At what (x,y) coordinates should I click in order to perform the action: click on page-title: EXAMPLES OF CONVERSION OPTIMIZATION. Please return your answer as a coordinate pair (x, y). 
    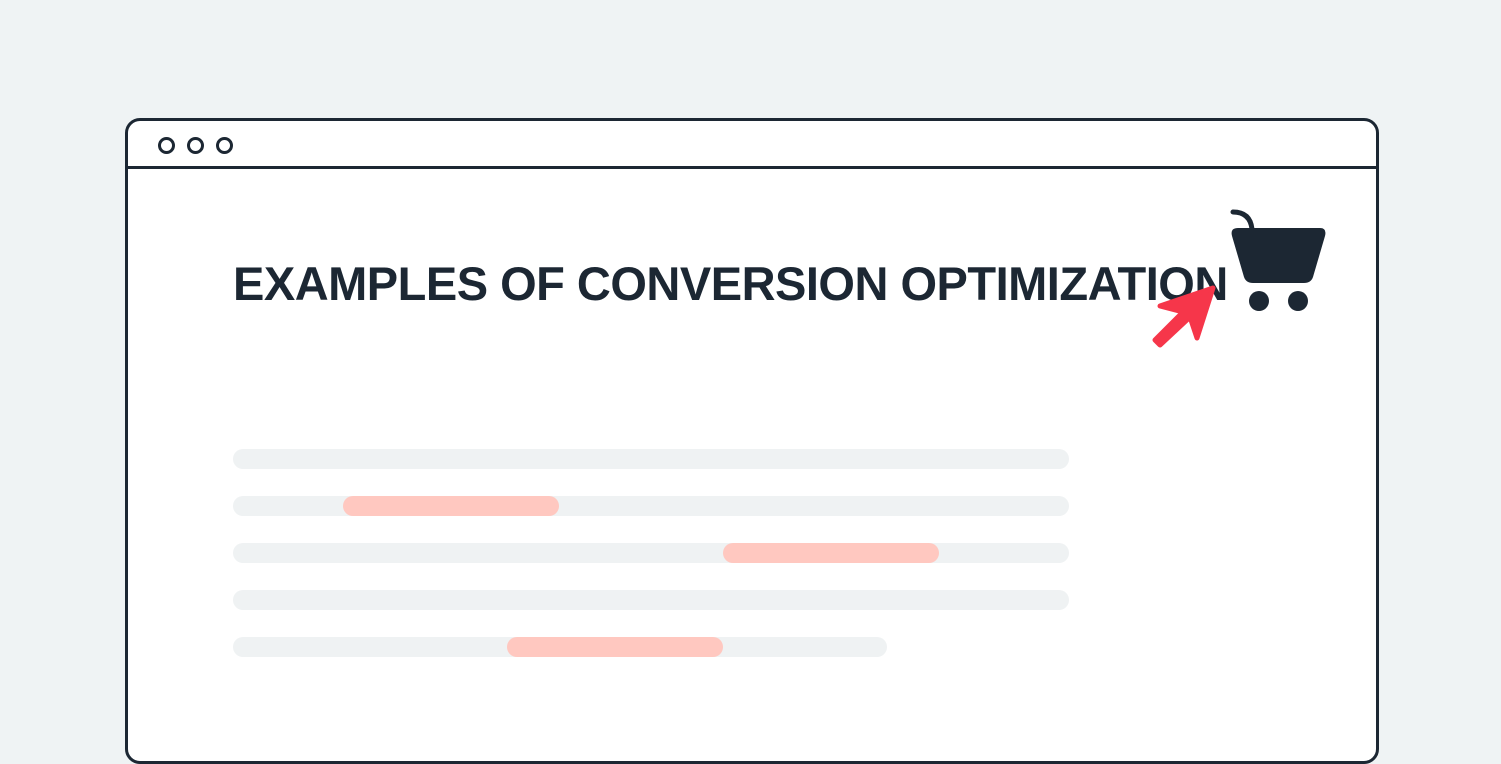
    Looking at the image, I should click on (730, 283).